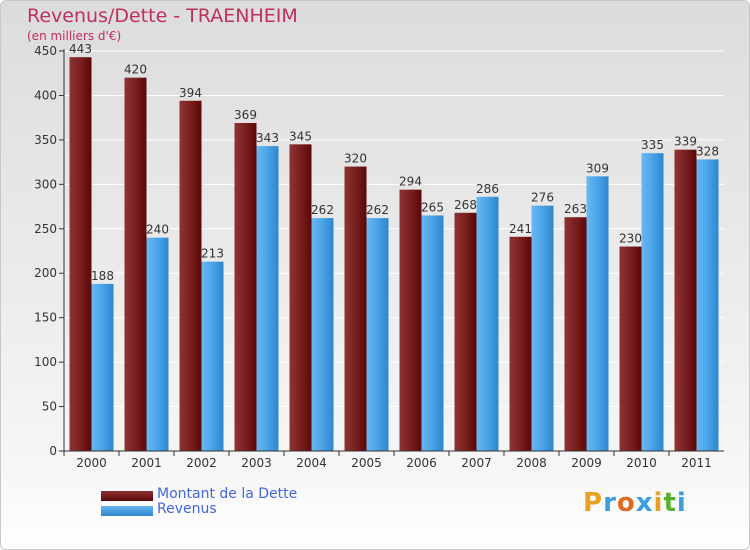  I want to click on value-label-revenus: 240, so click(157, 230).